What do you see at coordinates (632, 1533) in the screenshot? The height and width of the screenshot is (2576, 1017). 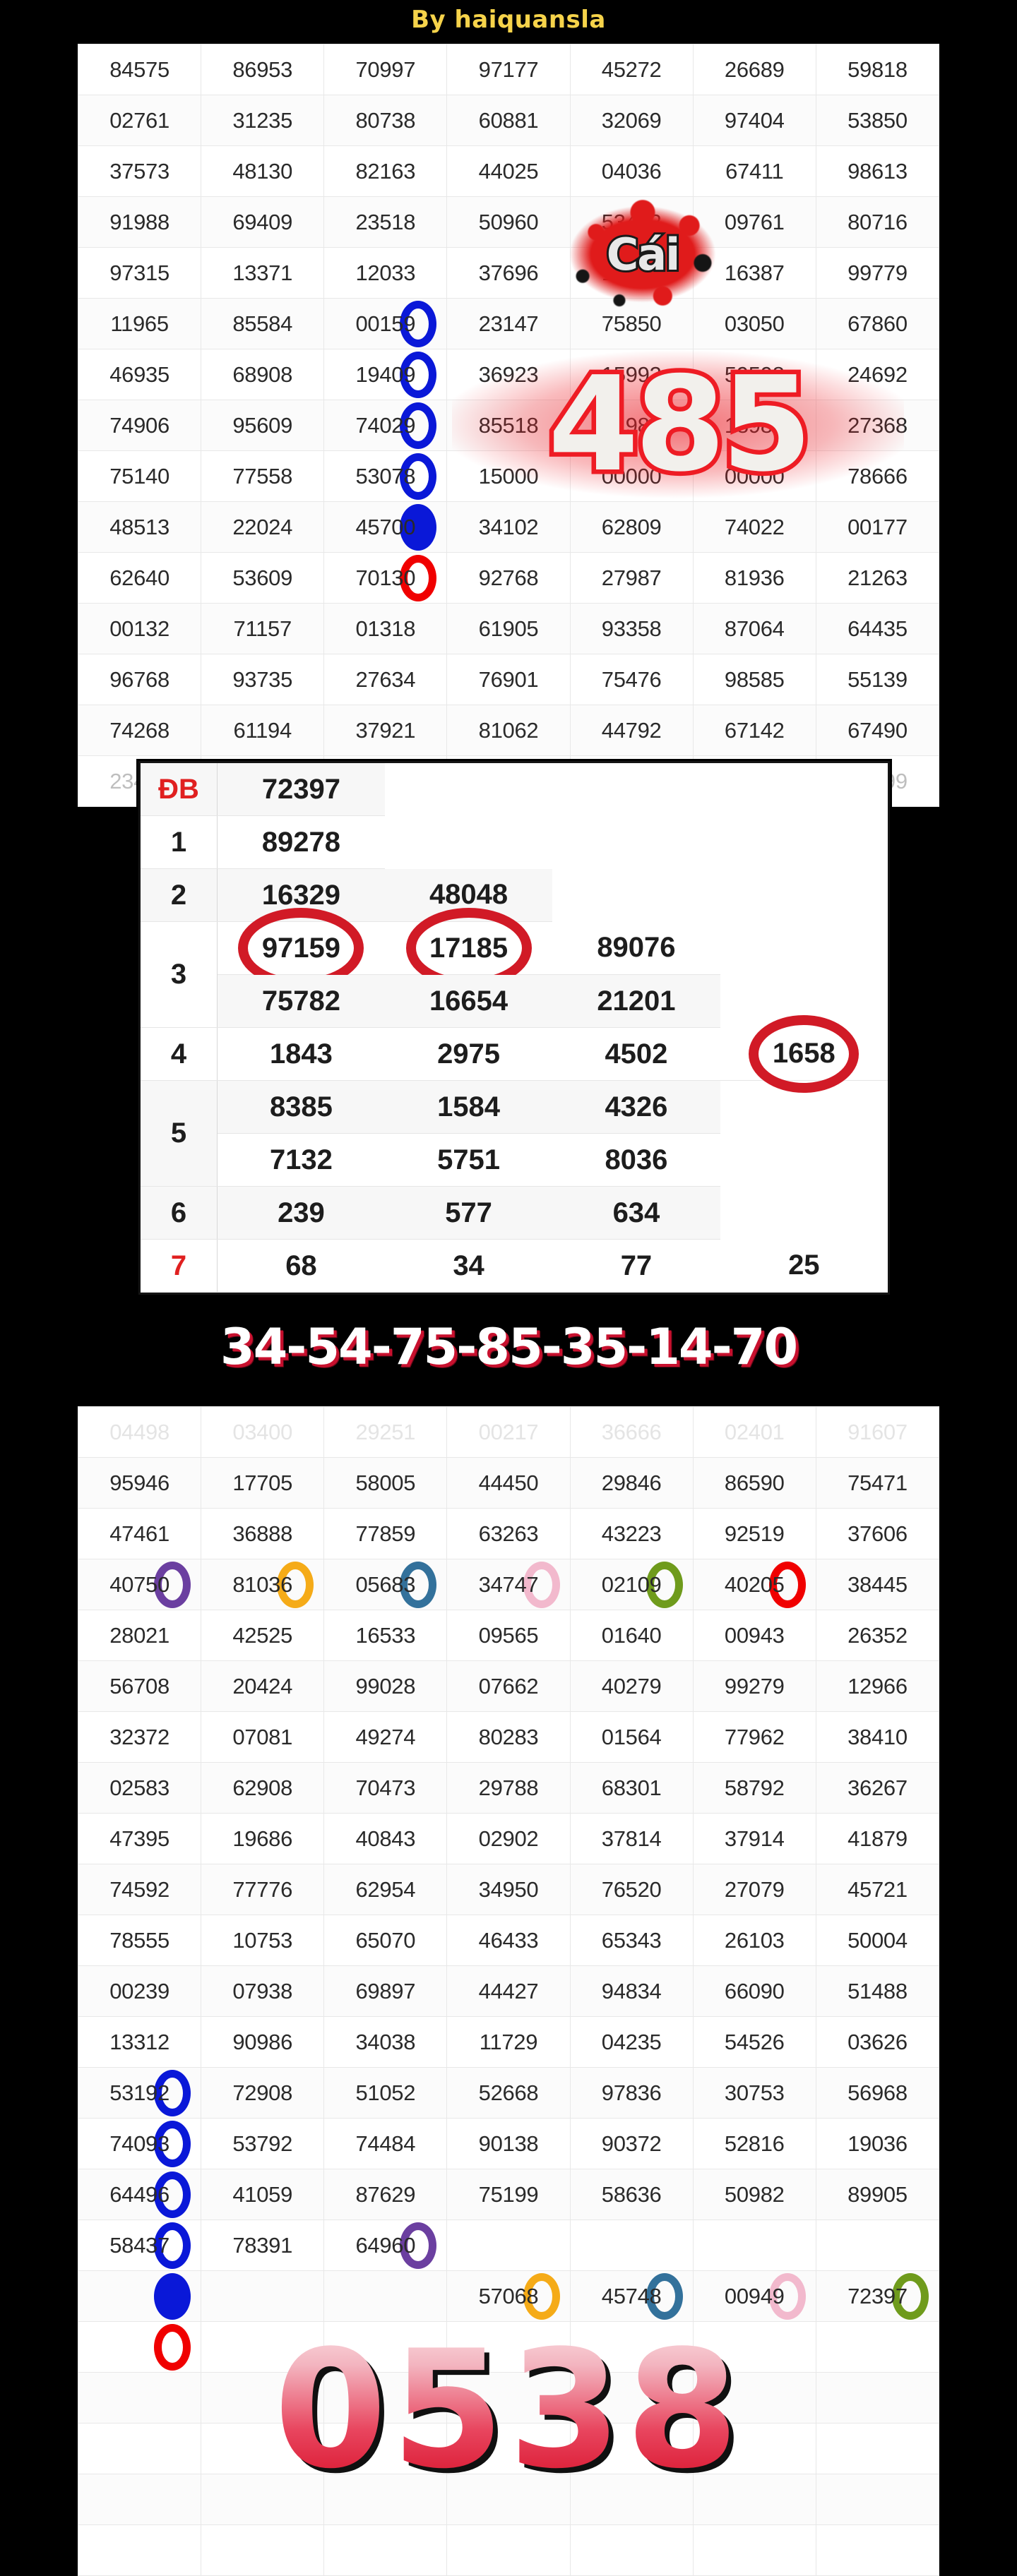 I see `number-cell-value: 43223` at bounding box center [632, 1533].